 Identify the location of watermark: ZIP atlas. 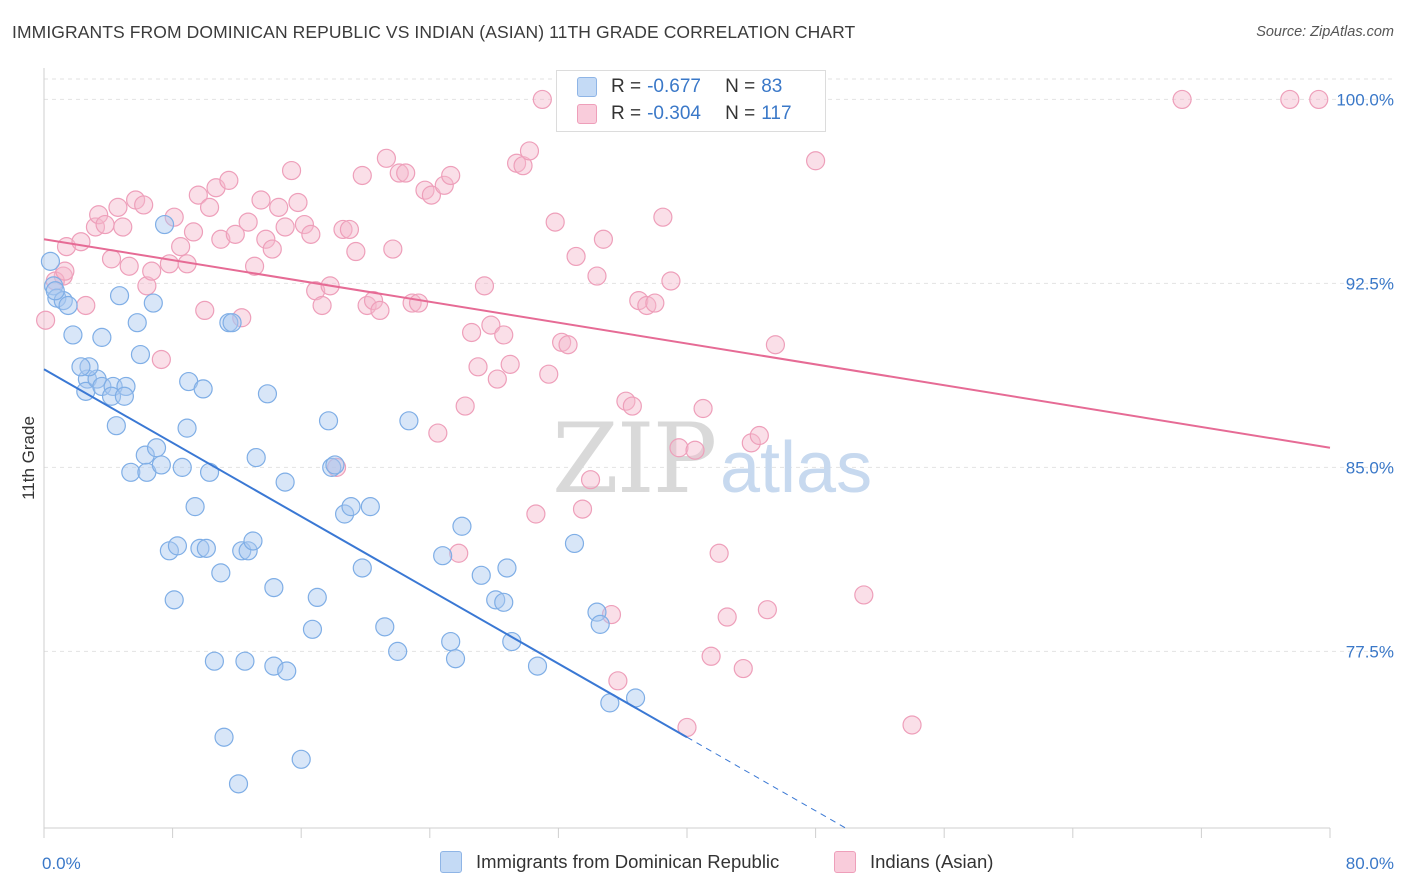
(712, 459).